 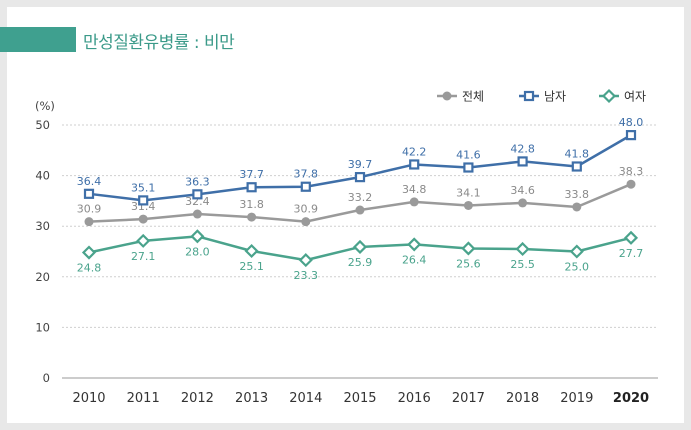 What do you see at coordinates (42, 327) in the screenshot?
I see `y-tick-label: 10` at bounding box center [42, 327].